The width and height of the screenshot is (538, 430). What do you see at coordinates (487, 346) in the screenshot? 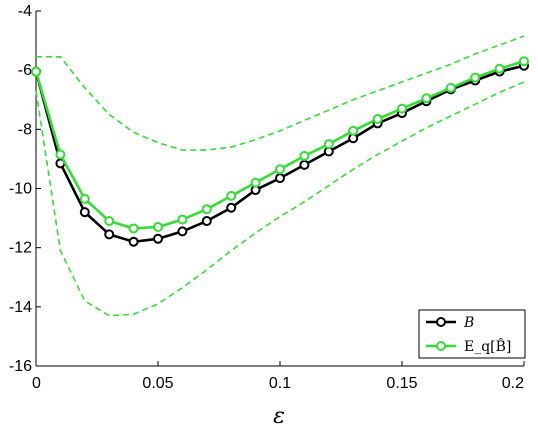
I see `legend-label-eq: E_q[B̂]` at bounding box center [487, 346].